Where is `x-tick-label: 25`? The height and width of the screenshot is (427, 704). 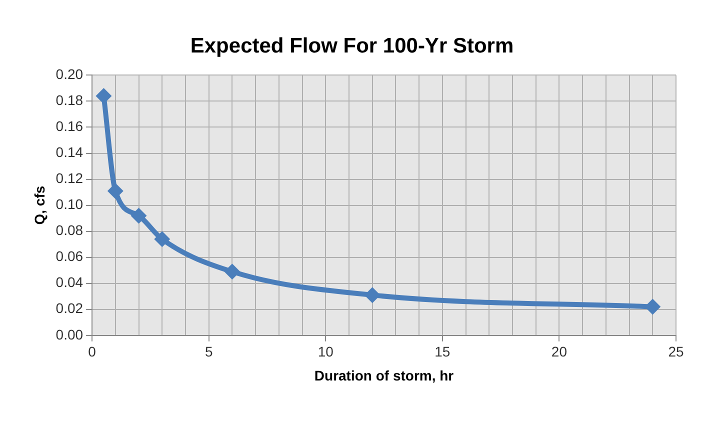 x-tick-label: 25 is located at coordinates (676, 352).